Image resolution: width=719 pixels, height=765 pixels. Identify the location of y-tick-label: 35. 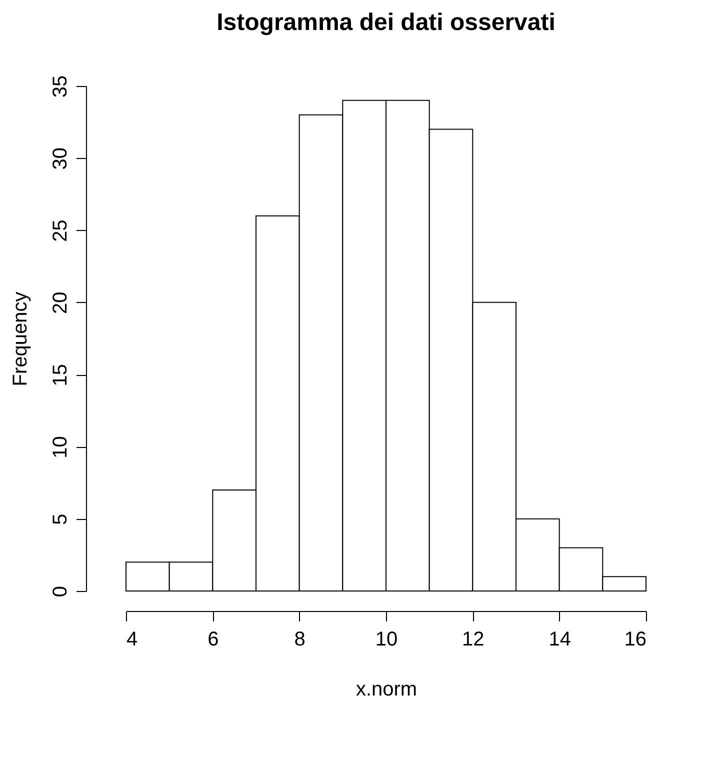
(61, 86).